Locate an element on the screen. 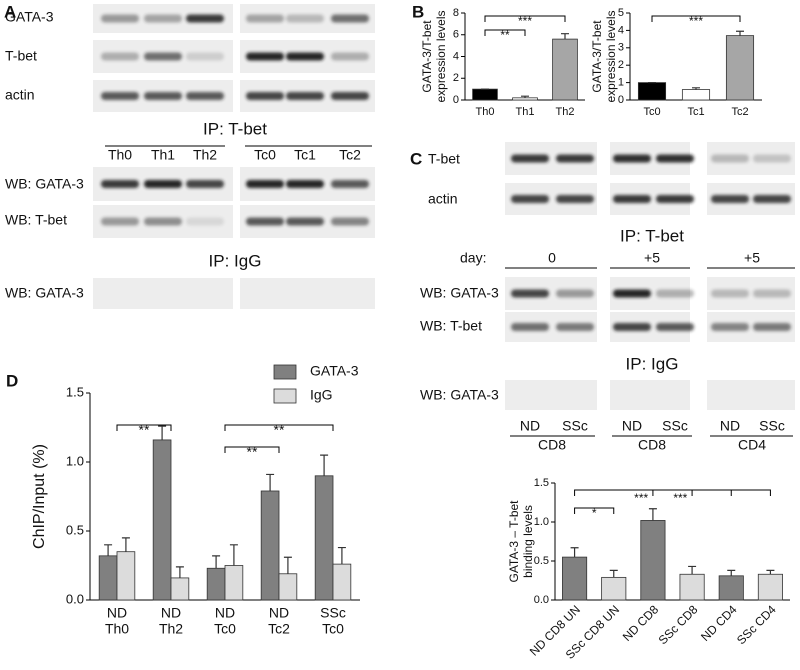 This screenshot has width=800, height=670. y-axis-label: expression levels is located at coordinates (611, 56).